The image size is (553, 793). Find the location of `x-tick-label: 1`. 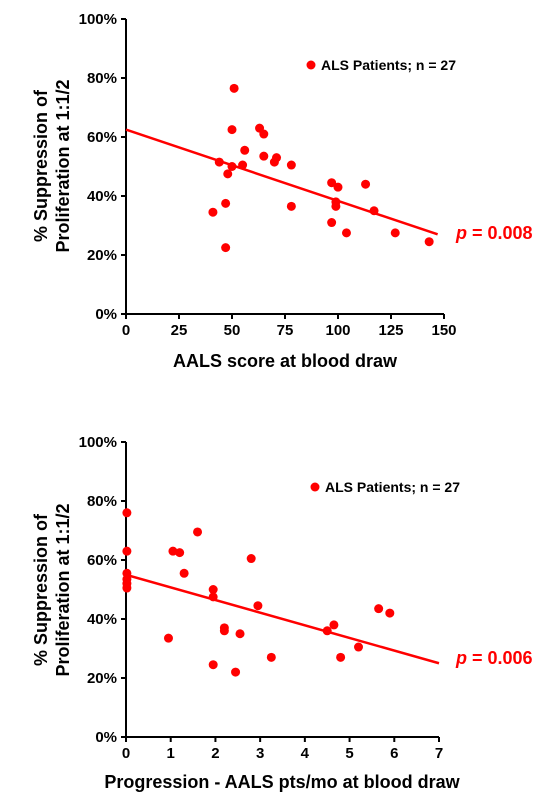

x-tick-label: 1 is located at coordinates (171, 753).